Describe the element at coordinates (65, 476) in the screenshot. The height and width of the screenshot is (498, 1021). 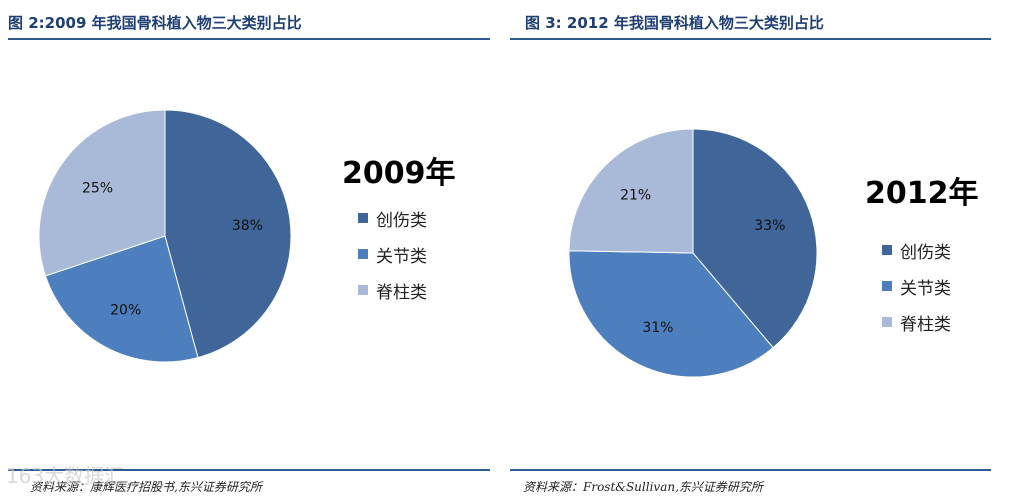
I see `watermark-text: 163大数据汇` at that location.